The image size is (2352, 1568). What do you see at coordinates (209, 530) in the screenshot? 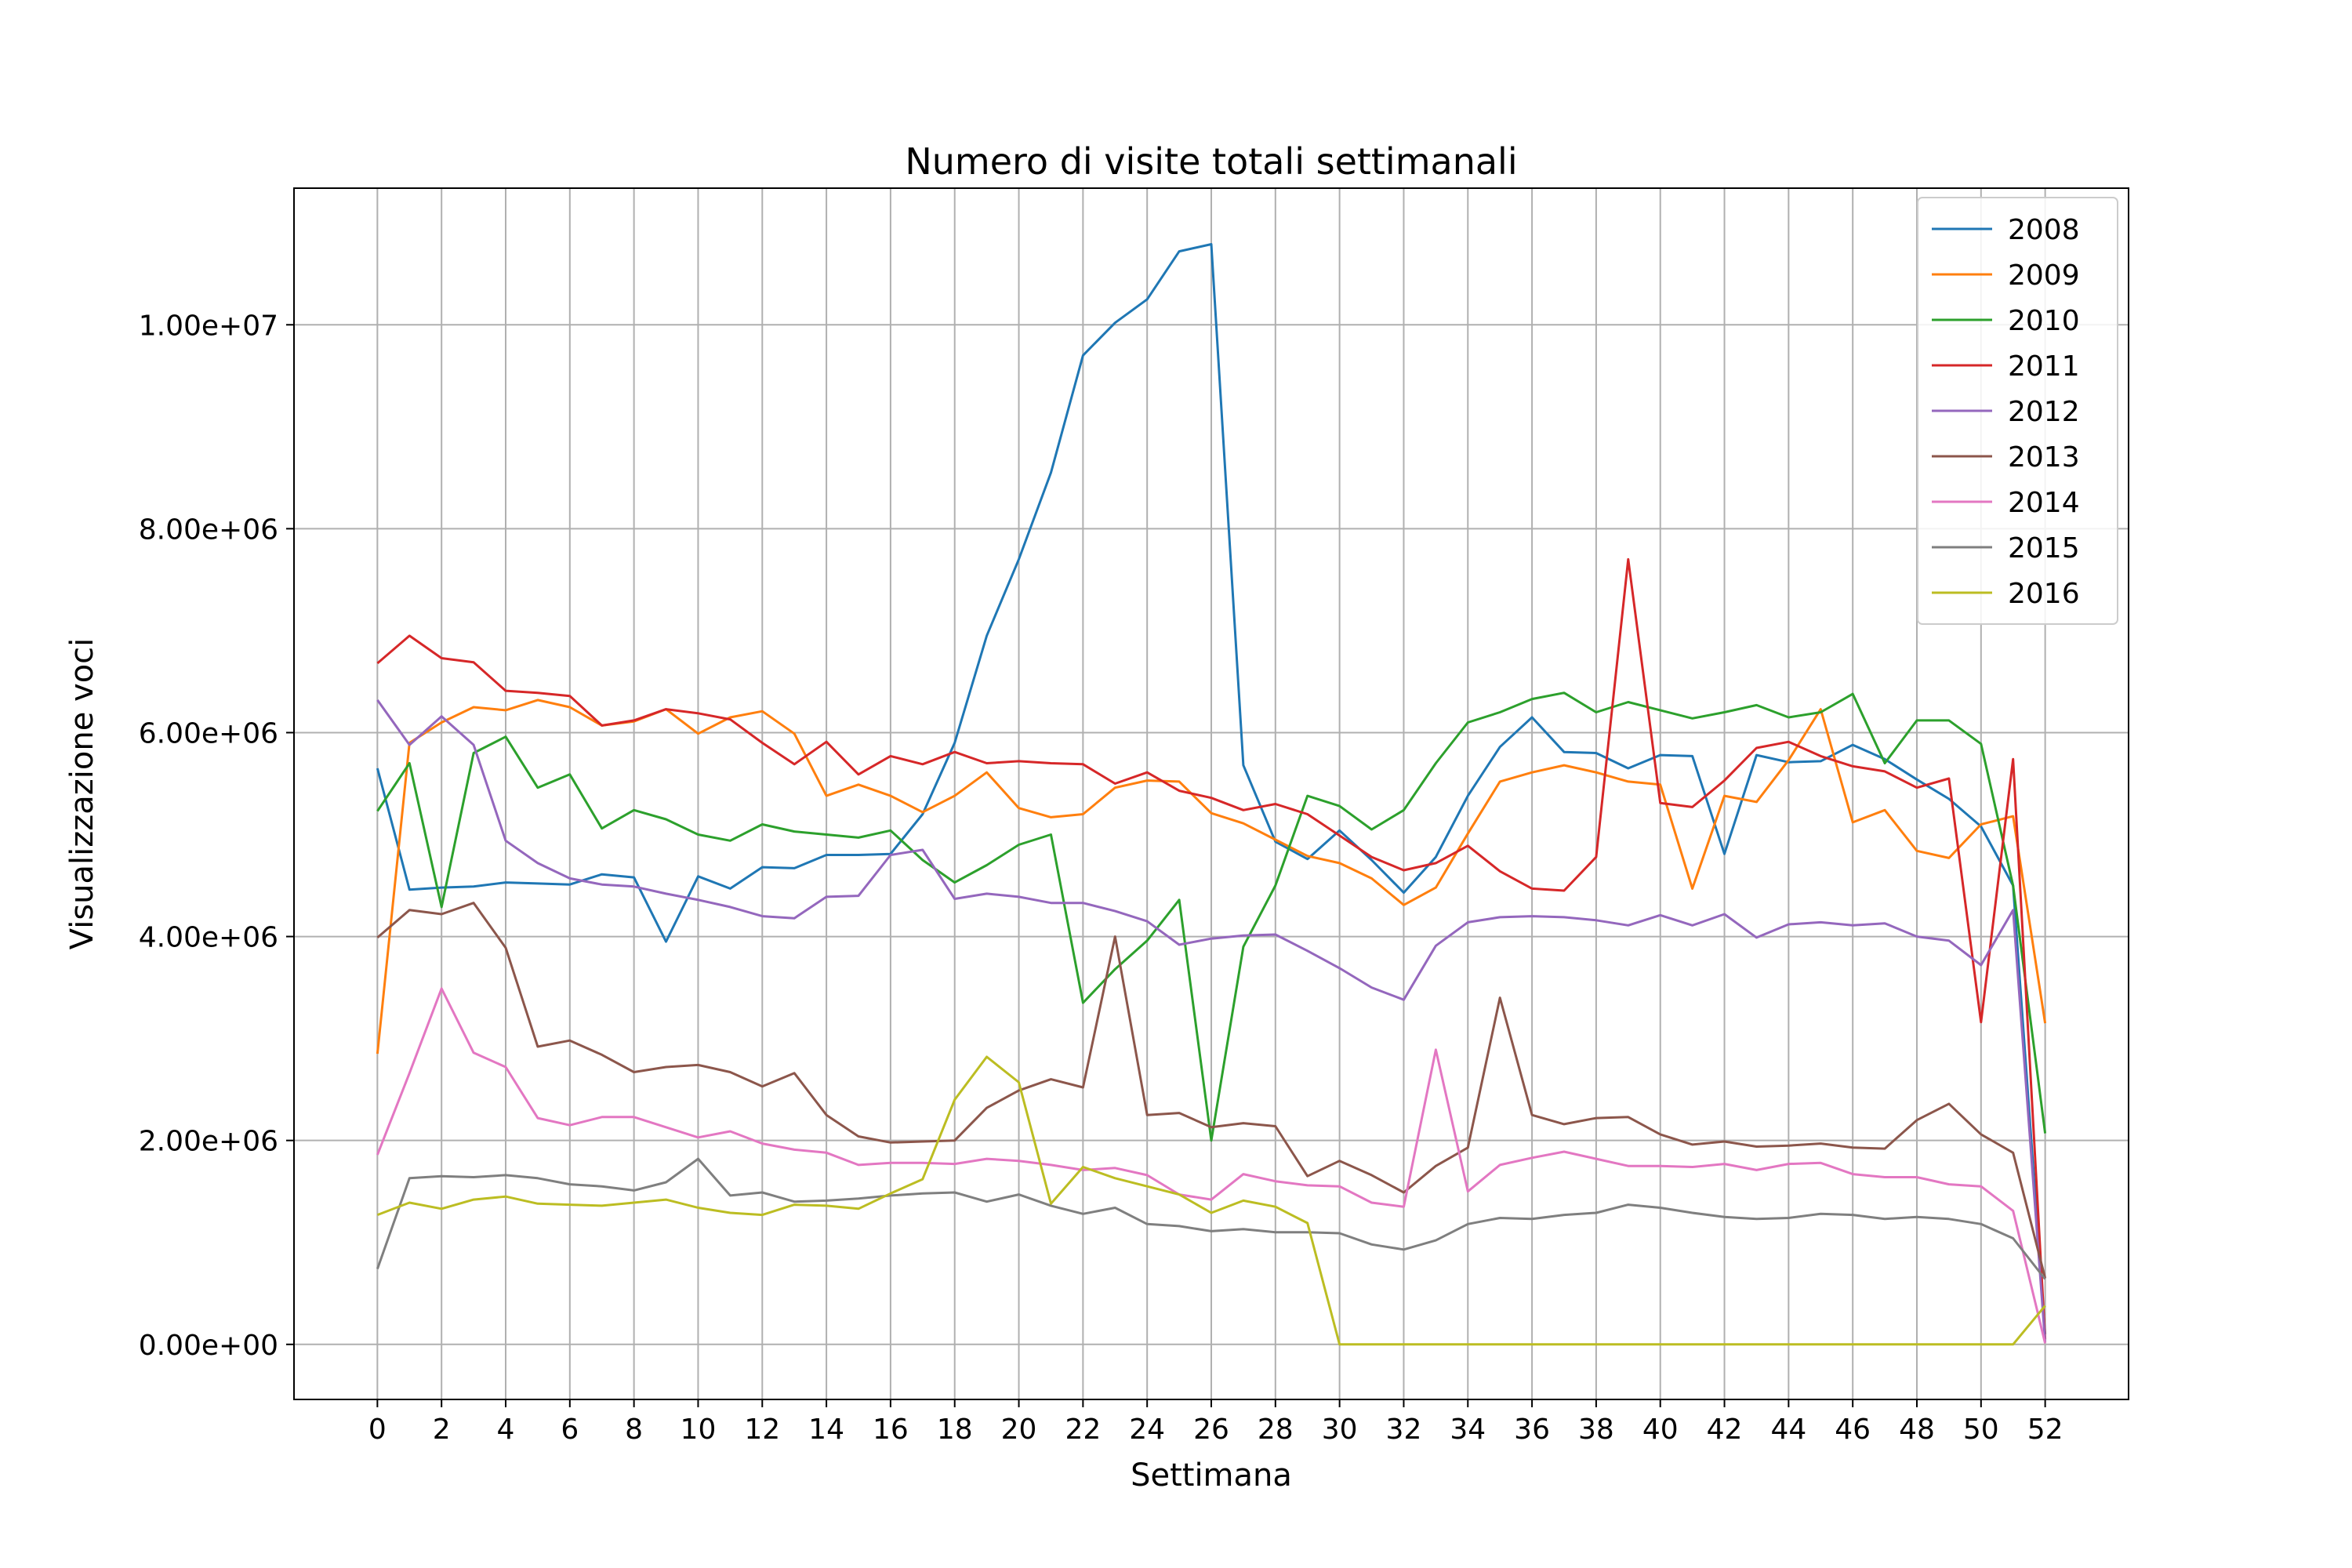
I see `y-tick-label: 8.00e+06` at bounding box center [209, 530].